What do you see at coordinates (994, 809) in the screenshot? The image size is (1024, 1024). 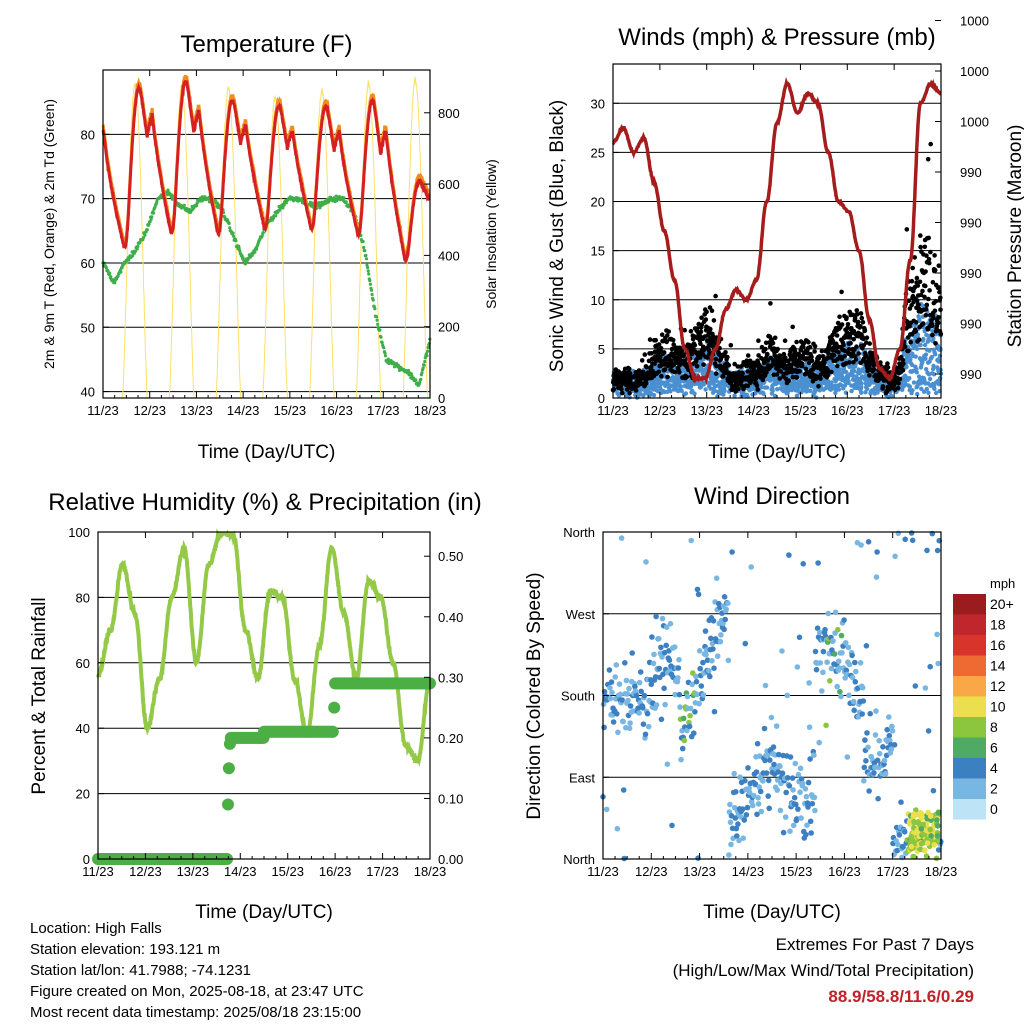 I see `legend-label: 0` at bounding box center [994, 809].